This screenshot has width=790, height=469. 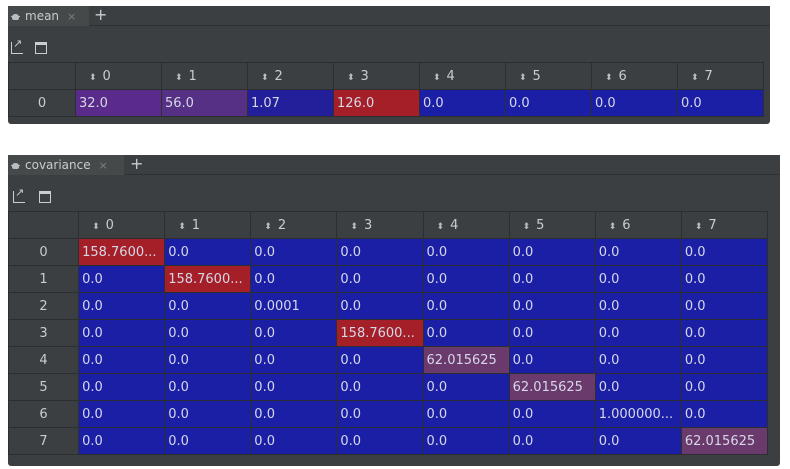 What do you see at coordinates (290, 103) in the screenshot?
I see `table-cell: 1.07` at bounding box center [290, 103].